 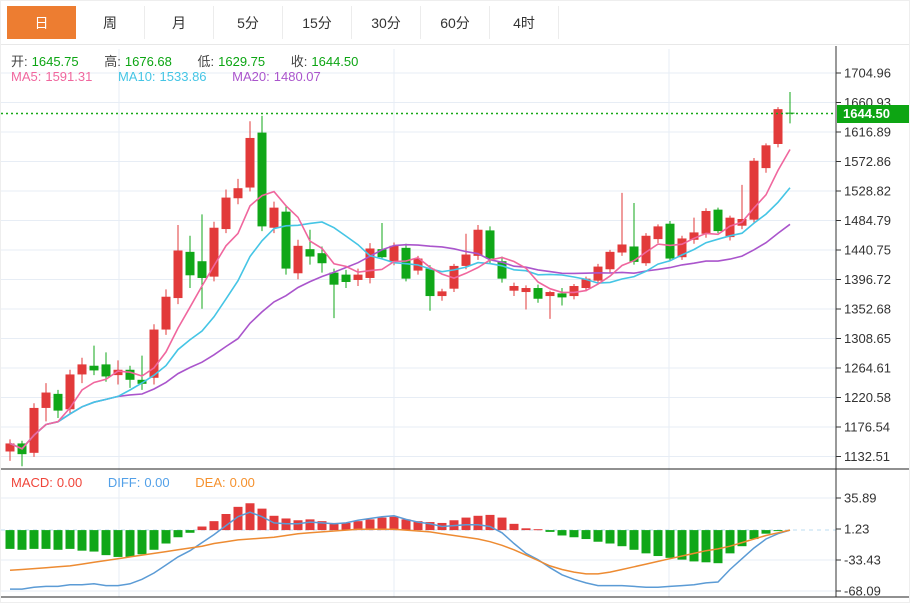 I want to click on axis-tick-label: 1484.79, so click(x=867, y=220).